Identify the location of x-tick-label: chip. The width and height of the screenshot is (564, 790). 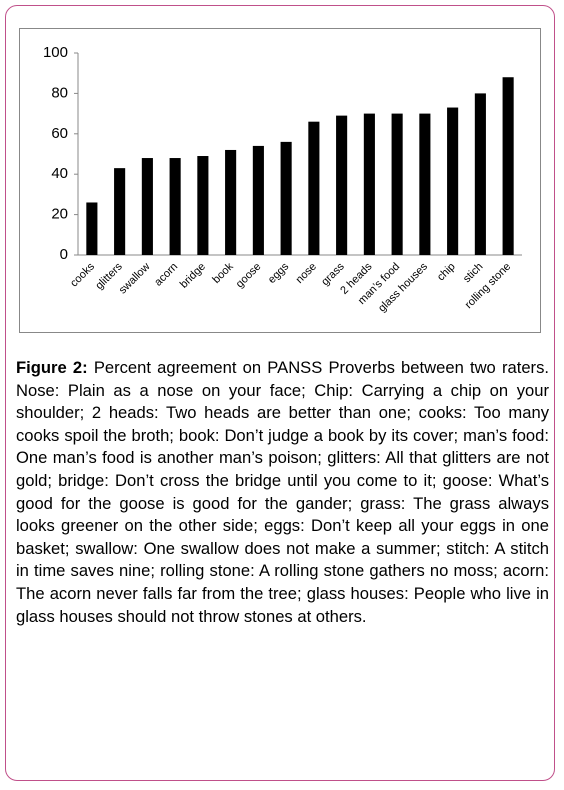
(446, 272).